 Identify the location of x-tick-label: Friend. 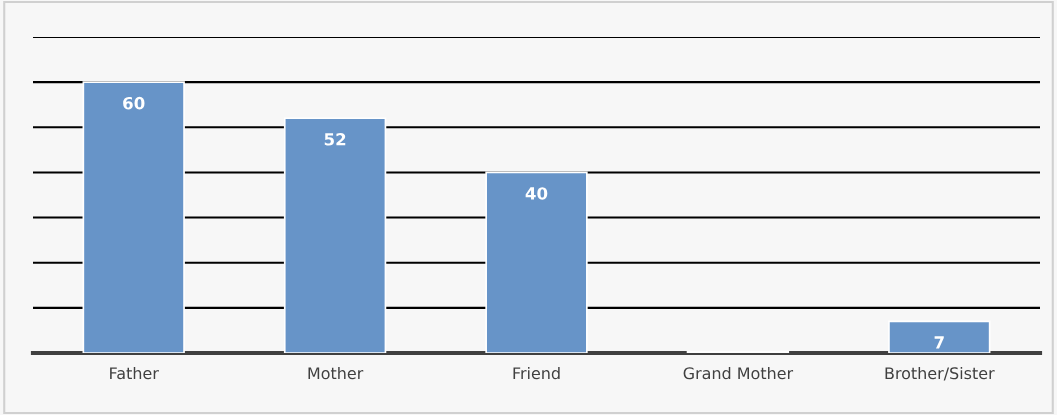
(536, 373).